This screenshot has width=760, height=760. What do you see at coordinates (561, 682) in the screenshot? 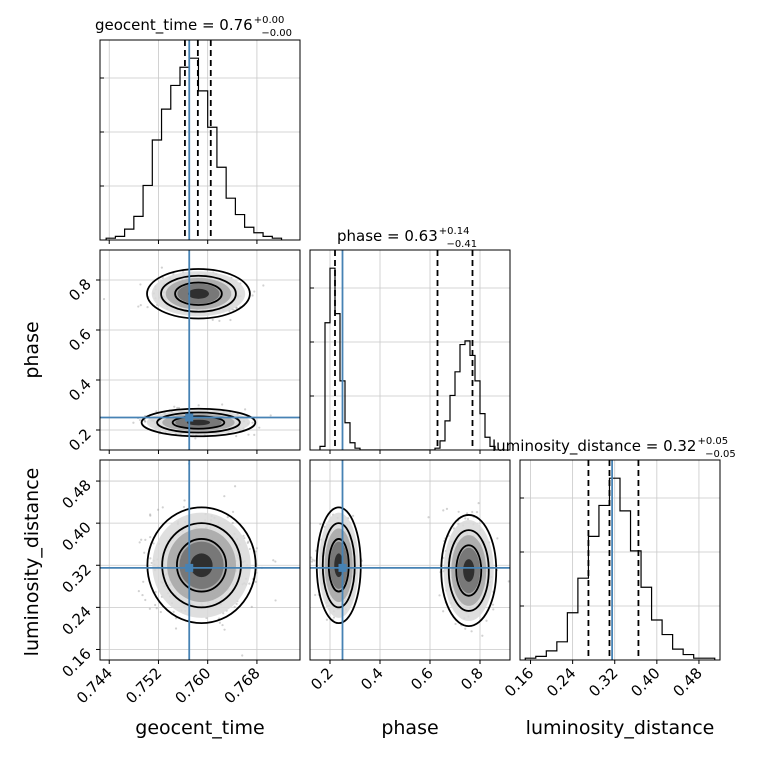
I see `x-tick-label: 0.24` at bounding box center [561, 682].